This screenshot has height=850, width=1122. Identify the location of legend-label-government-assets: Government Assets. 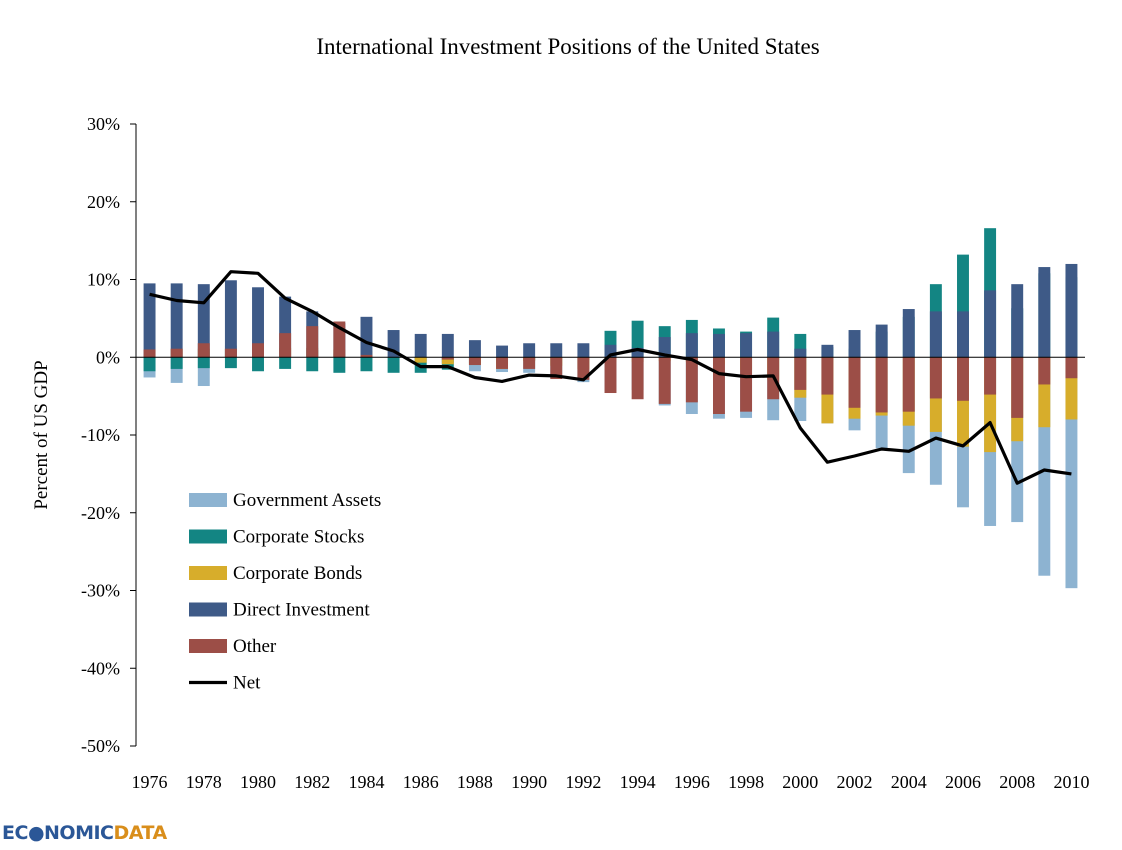
(307, 500).